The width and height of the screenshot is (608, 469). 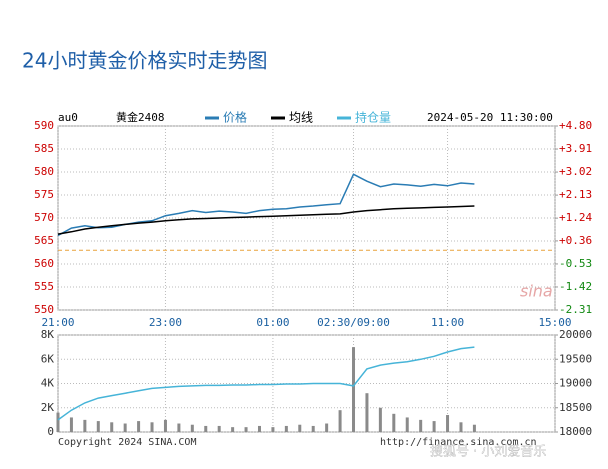 I want to click on y-tick-label: 0, so click(x=50, y=431).